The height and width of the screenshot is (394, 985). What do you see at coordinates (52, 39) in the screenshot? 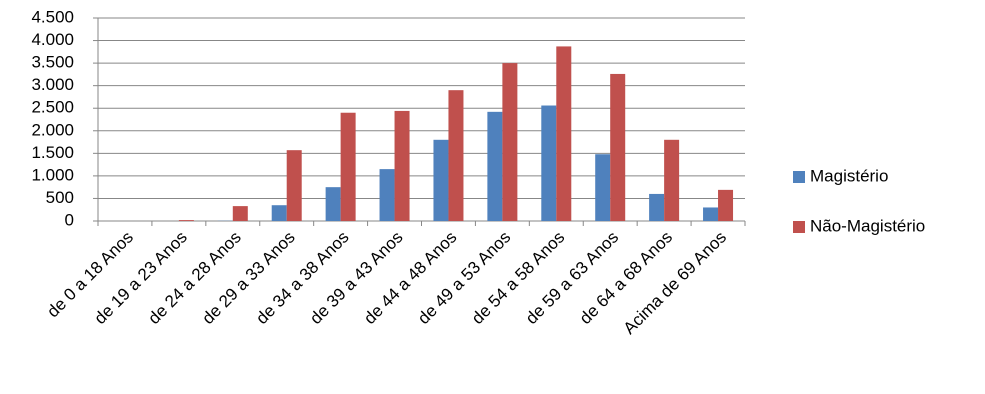
I see `y-tick-label: 4.000` at bounding box center [52, 39].